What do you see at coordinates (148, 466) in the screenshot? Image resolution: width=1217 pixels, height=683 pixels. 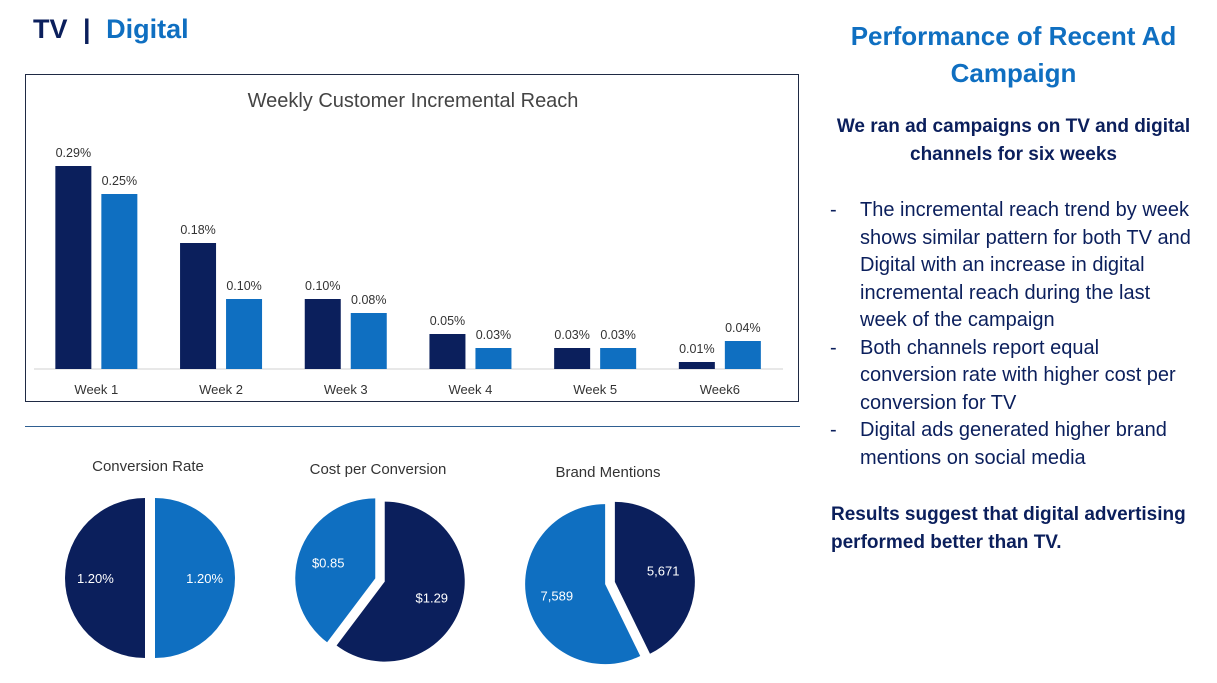 I see `pie-title-conversion-rate: Conversion Rate` at bounding box center [148, 466].